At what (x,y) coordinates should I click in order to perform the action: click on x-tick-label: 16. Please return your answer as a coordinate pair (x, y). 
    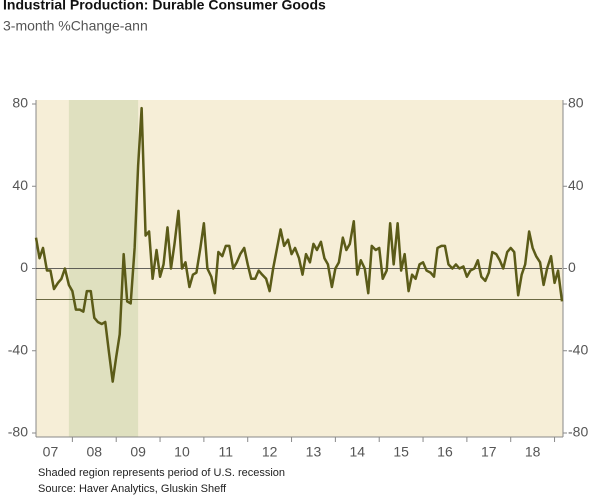
    Looking at the image, I should click on (445, 452).